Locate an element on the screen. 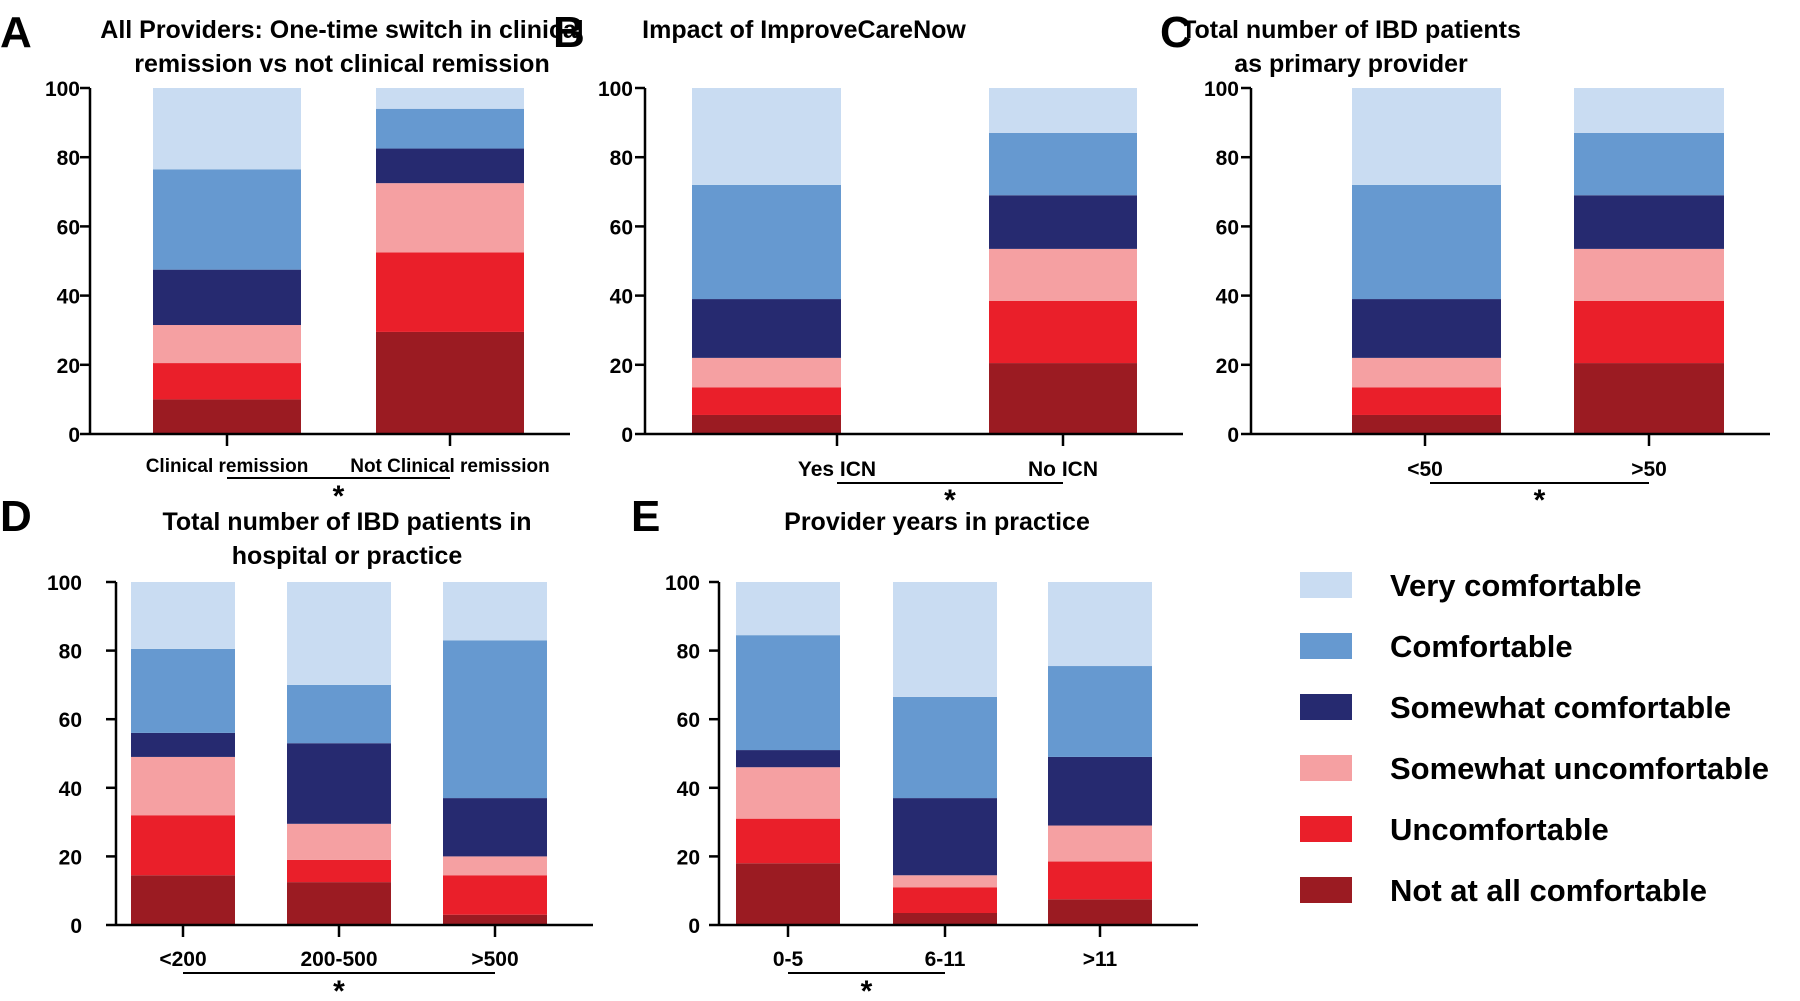 The image size is (1800, 1001). bar-segment-50-not-at-all-comfortable is located at coordinates (1426, 424).